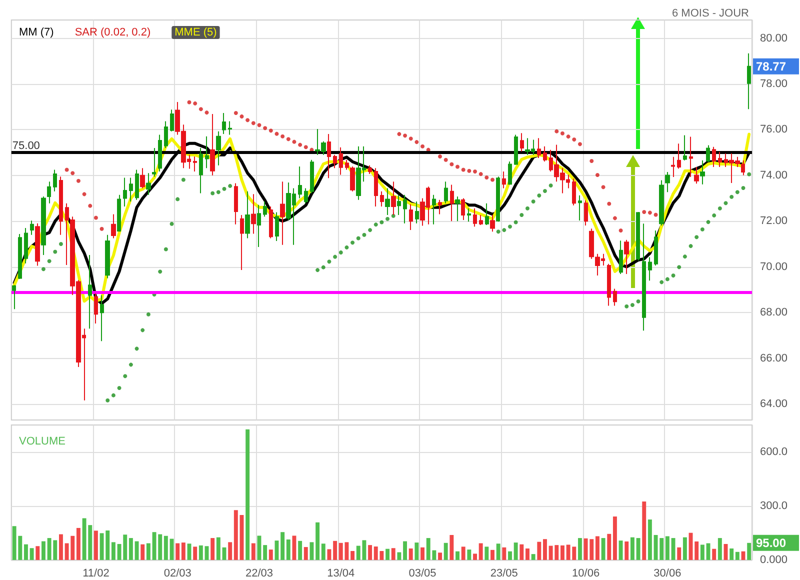 The width and height of the screenshot is (800, 580). Describe the element at coordinates (668, 574) in the screenshot. I see `x-tick-label: 30/06` at that location.